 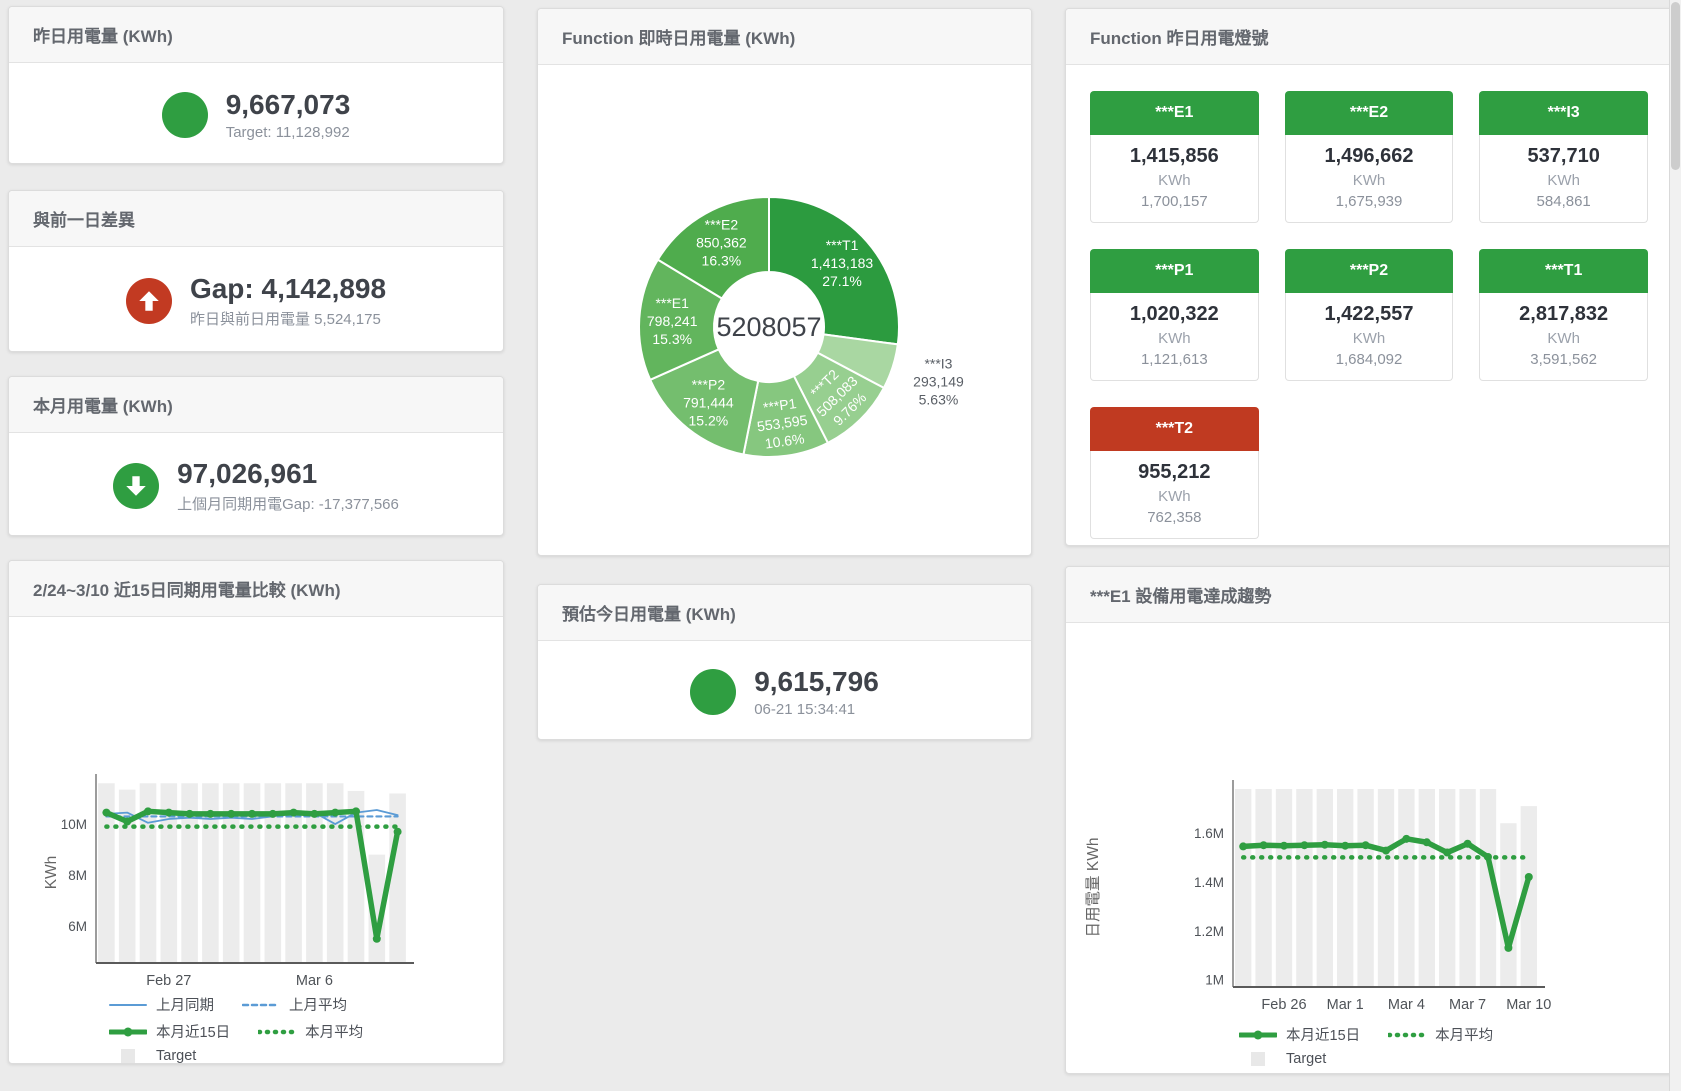 What do you see at coordinates (148, 301) in the screenshot?
I see `up-arrow-icon` at bounding box center [148, 301].